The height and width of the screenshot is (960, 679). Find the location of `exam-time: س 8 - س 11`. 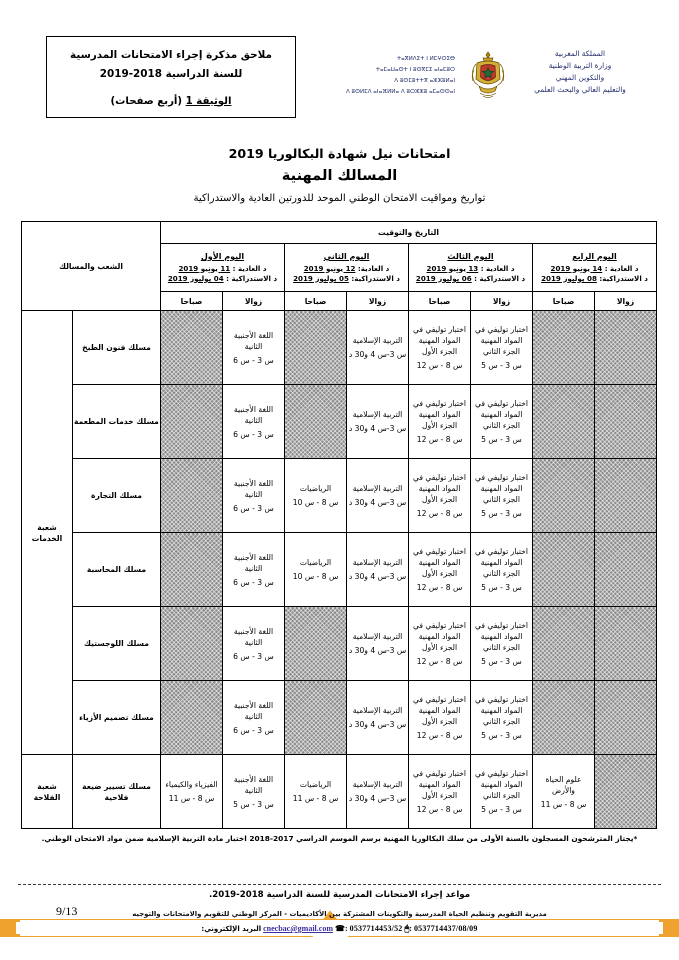

exam-time: س 8 - س 11 is located at coordinates (563, 804).